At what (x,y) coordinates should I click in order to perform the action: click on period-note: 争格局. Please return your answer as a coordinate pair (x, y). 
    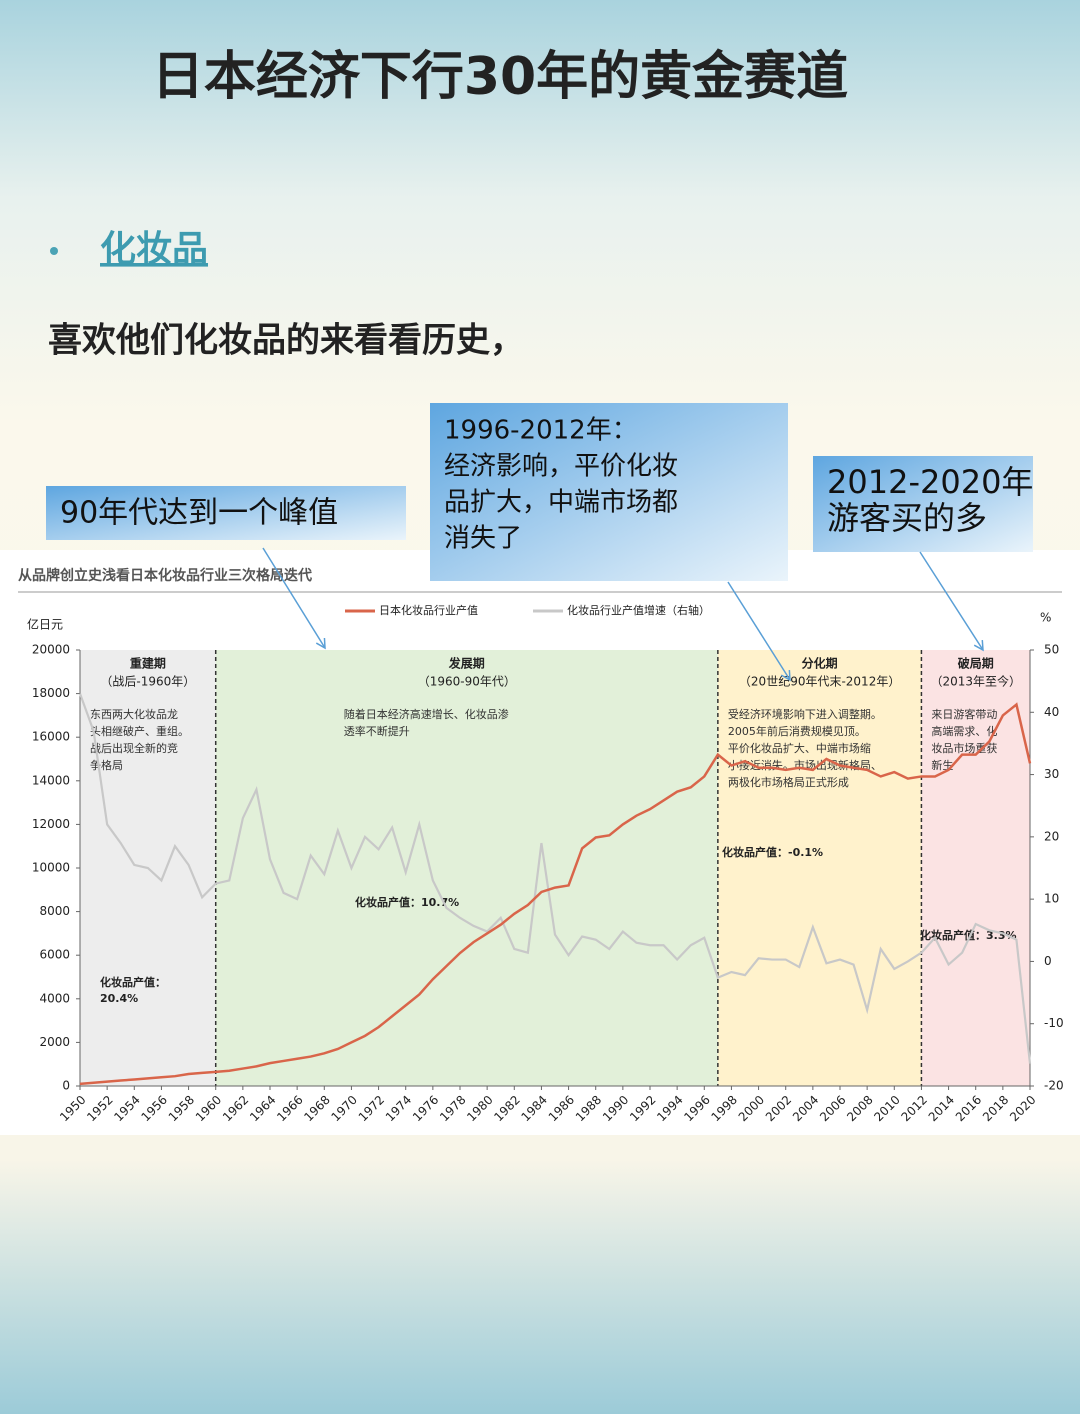
    Looking at the image, I should click on (106, 765).